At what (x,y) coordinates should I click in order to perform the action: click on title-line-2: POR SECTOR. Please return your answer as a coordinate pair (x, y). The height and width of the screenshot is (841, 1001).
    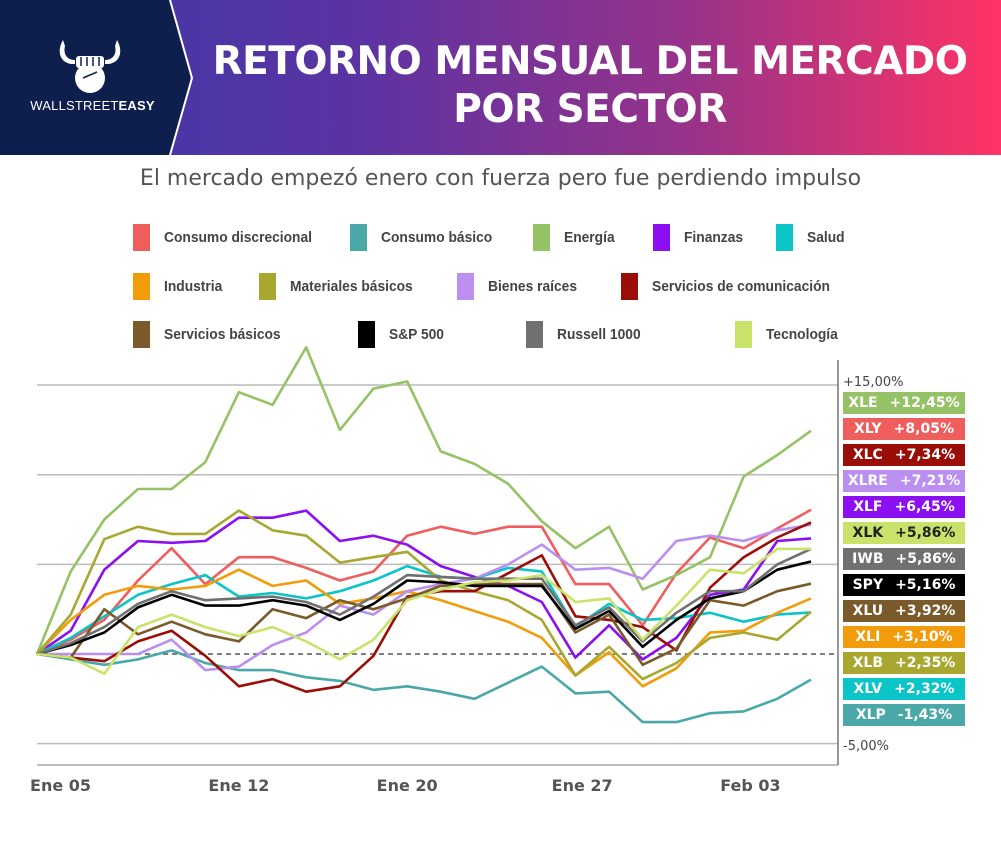
    Looking at the image, I should click on (590, 109).